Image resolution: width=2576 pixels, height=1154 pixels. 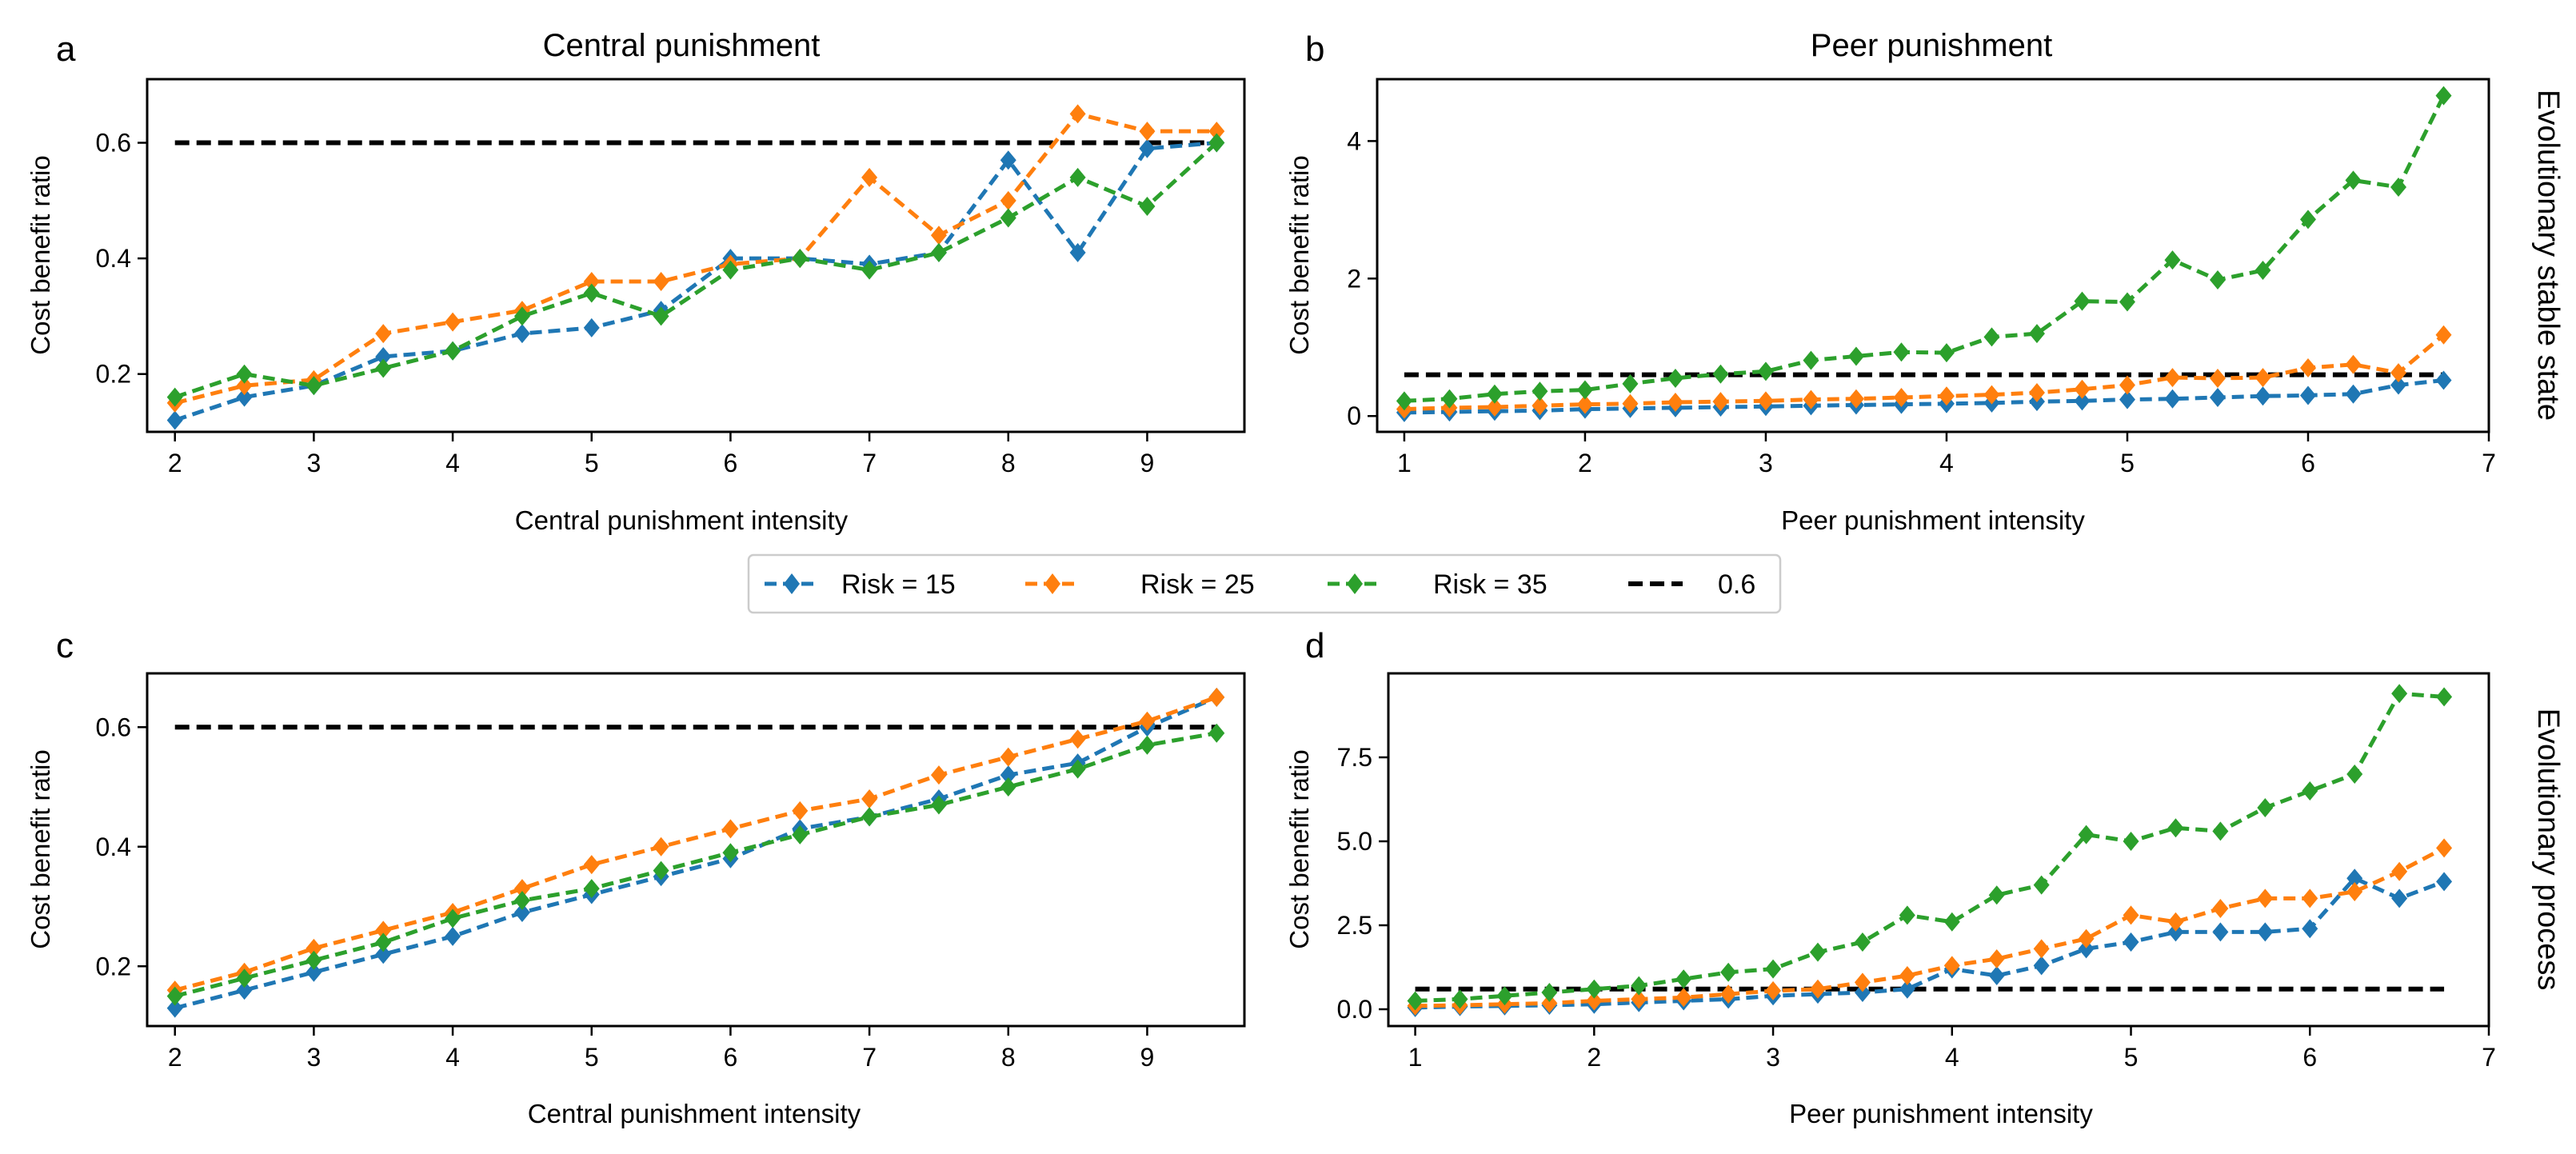 I want to click on y-axis-label-b: Cost benefit ratio, so click(x=1299, y=254).